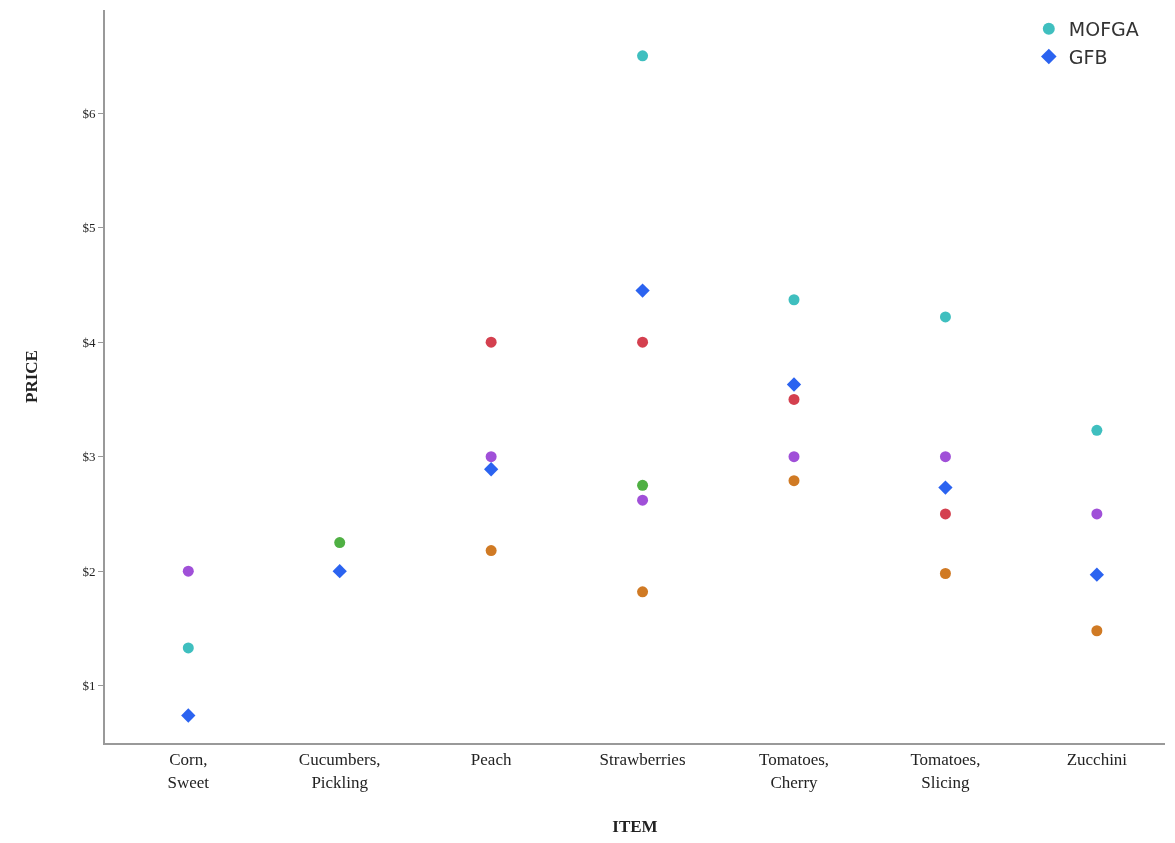  I want to click on x-axis-title: ITEM, so click(635, 827).